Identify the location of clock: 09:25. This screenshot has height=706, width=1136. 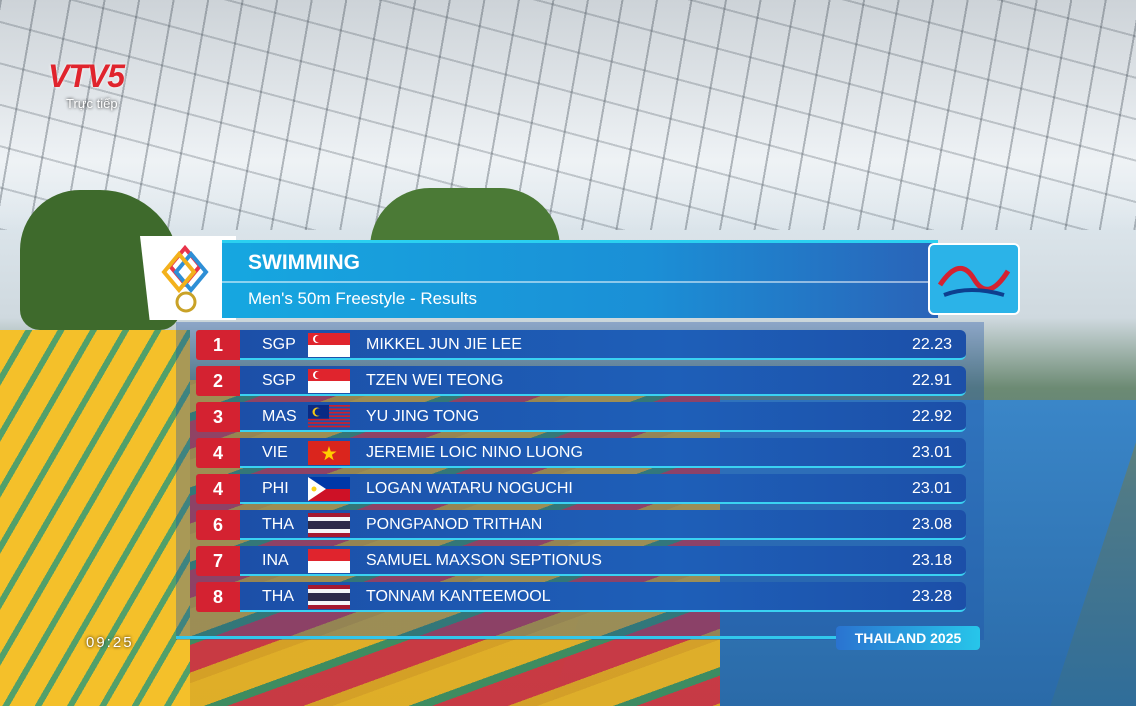
(110, 642).